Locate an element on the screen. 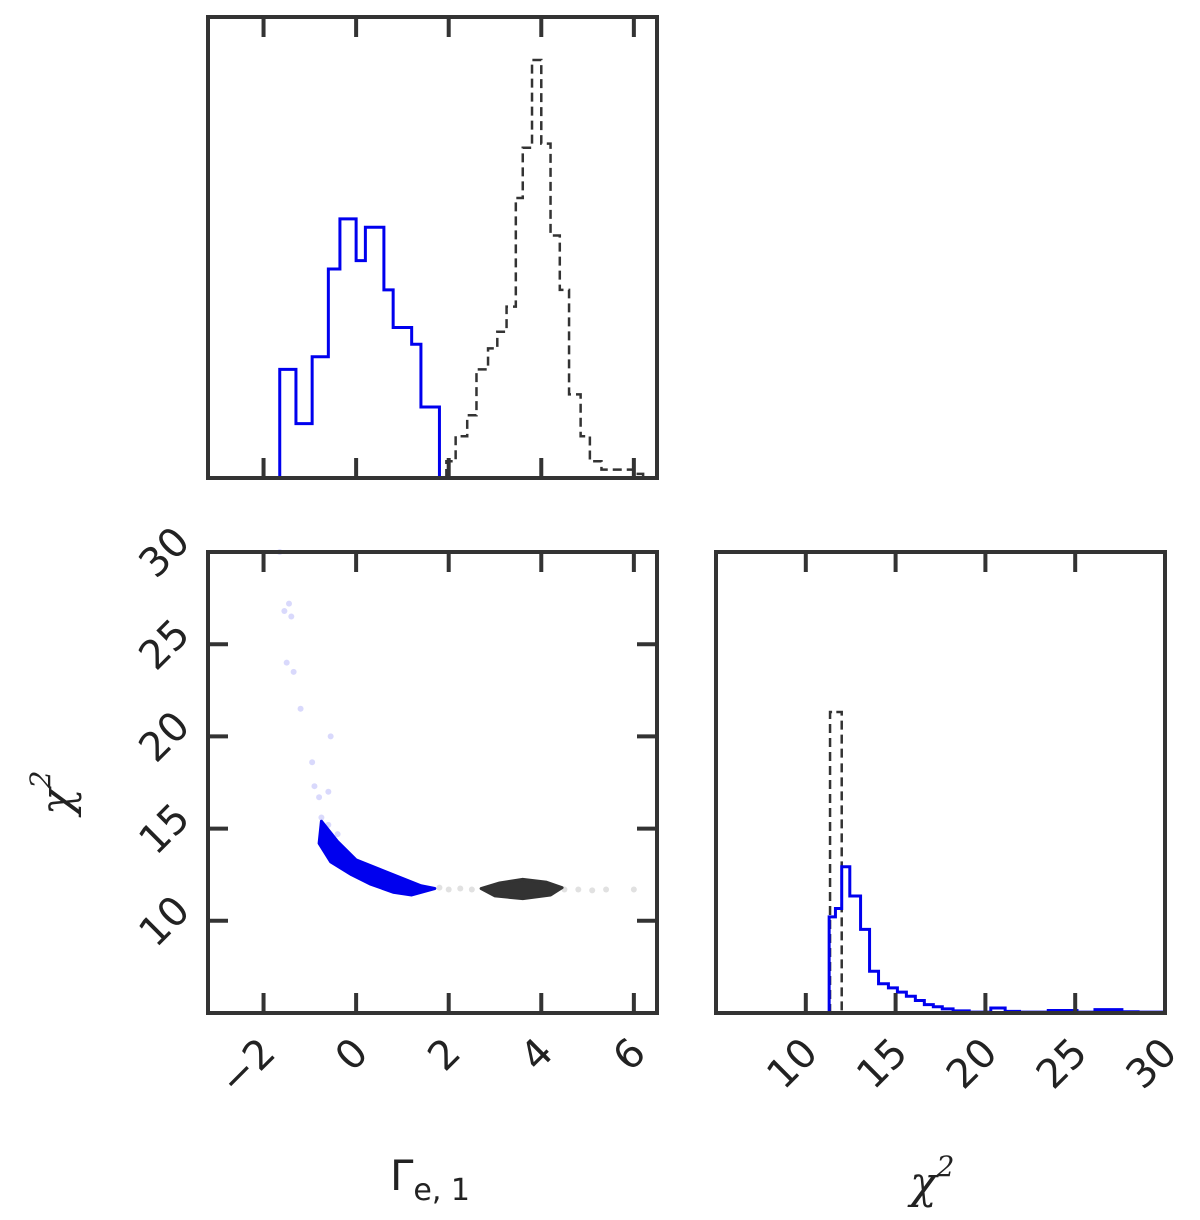  chi2-x-tick-label: 20 is located at coordinates (972, 1064).